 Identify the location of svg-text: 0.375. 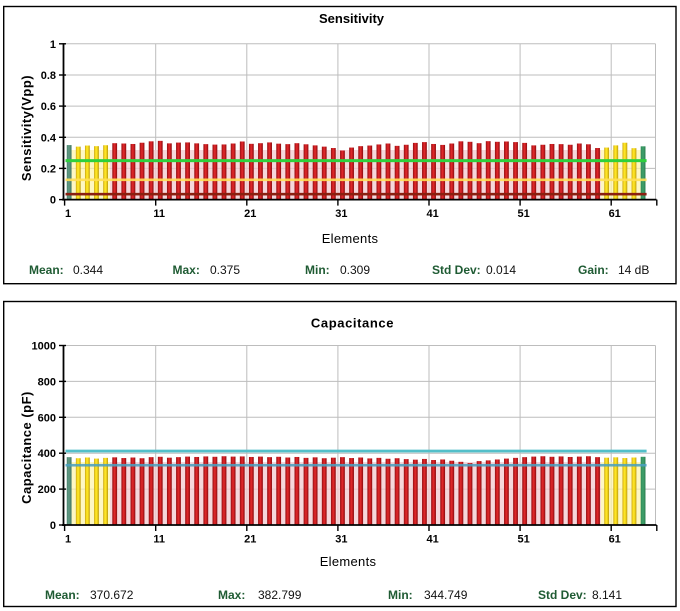
(225, 270).